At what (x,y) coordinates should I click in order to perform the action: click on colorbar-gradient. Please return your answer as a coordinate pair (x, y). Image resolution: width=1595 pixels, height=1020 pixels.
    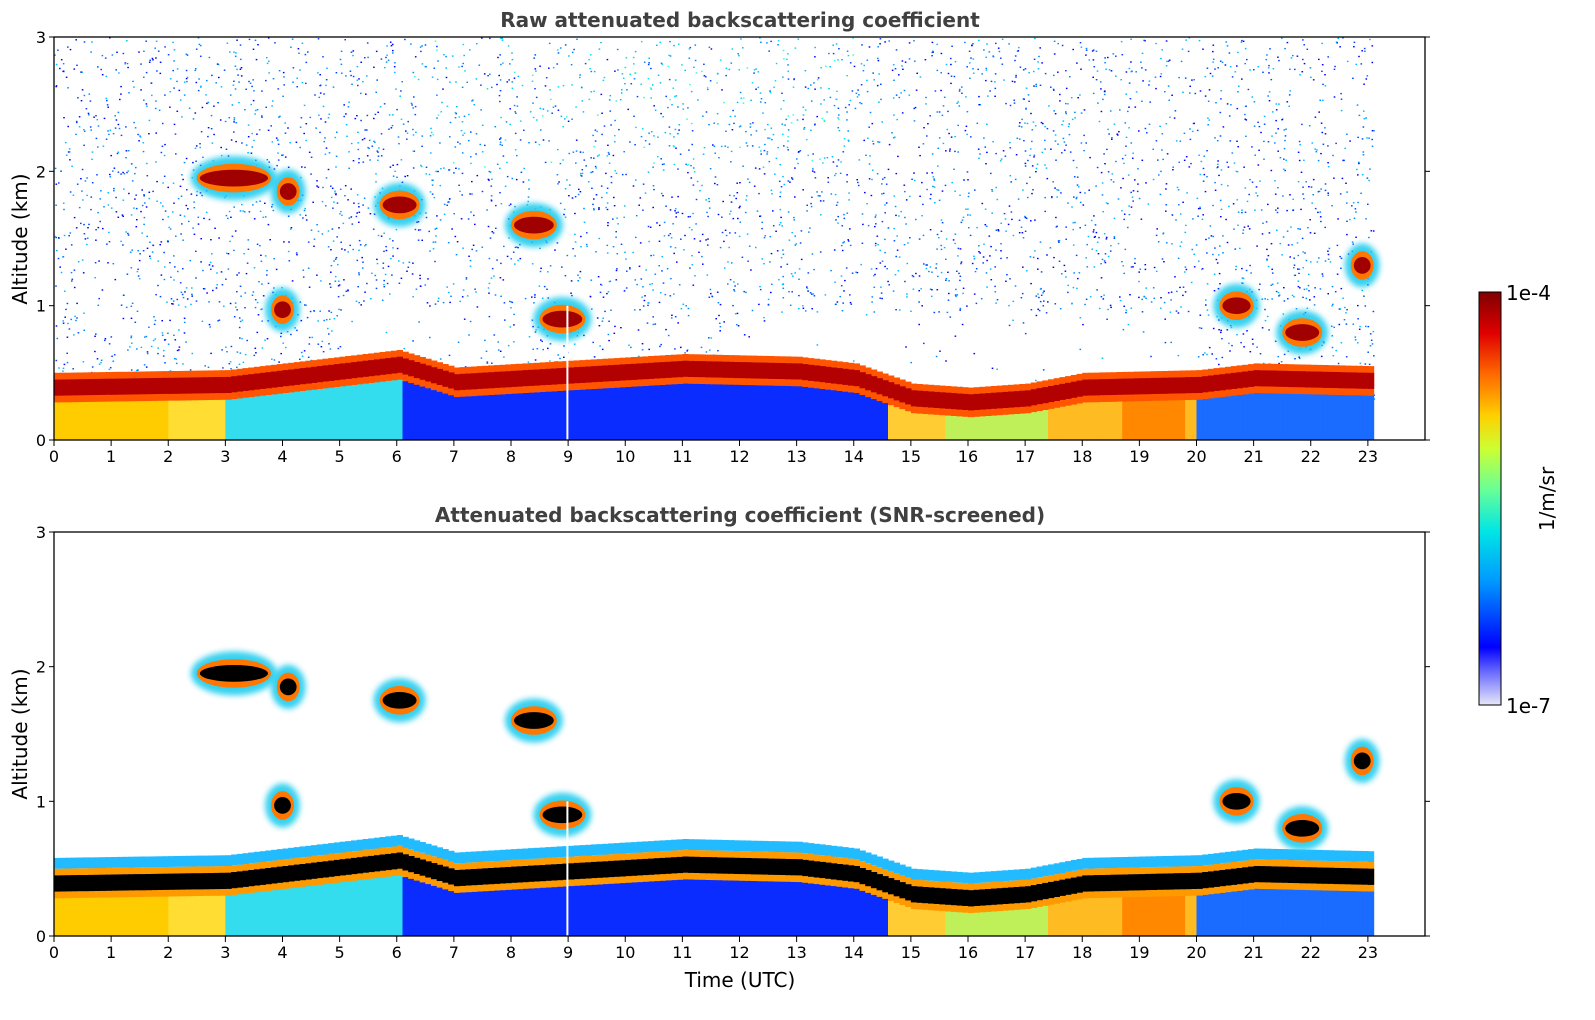
    Looking at the image, I should click on (1490, 498).